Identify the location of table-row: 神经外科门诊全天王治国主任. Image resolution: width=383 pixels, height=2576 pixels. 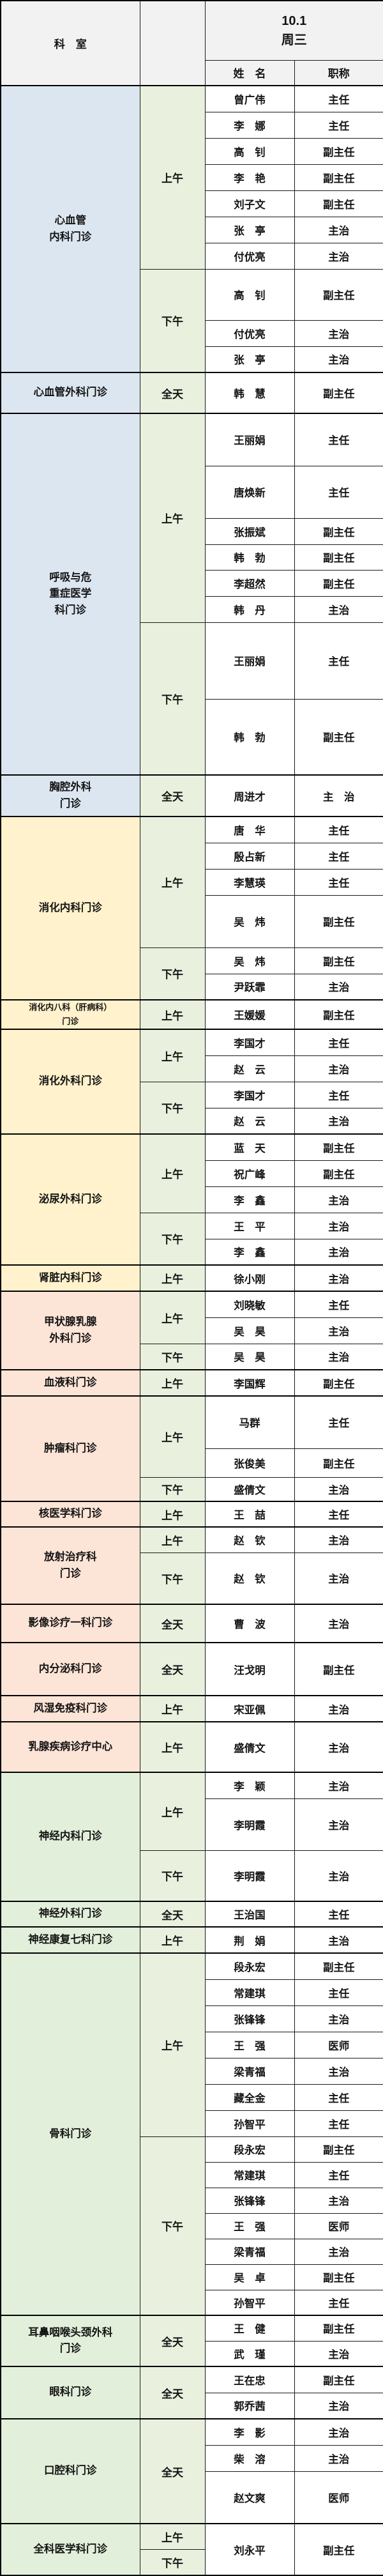
(192, 1914).